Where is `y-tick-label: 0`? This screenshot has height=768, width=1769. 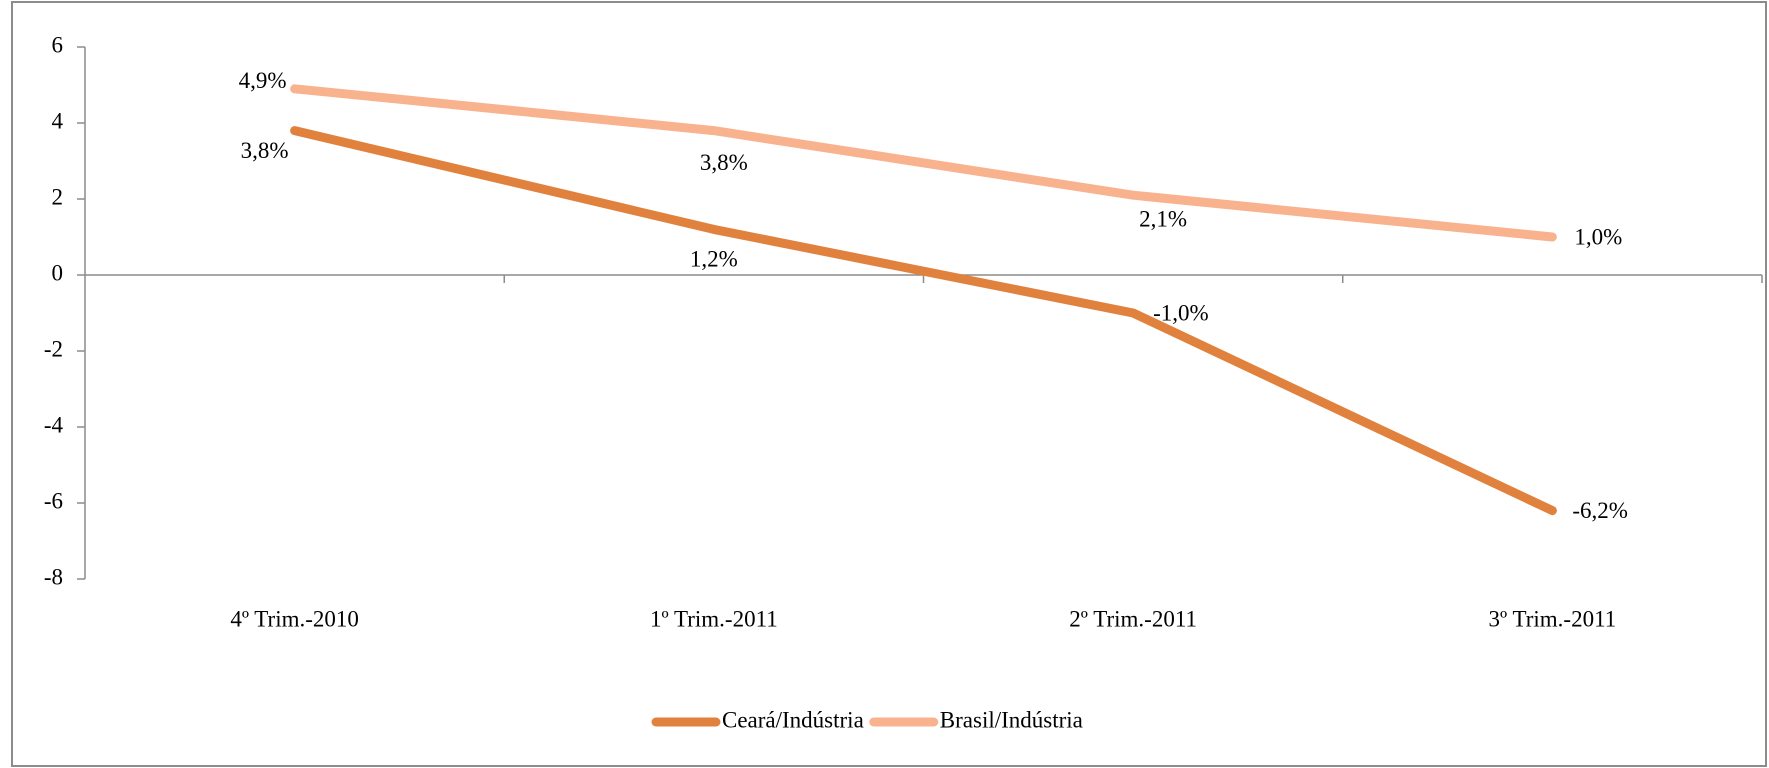 y-tick-label: 0 is located at coordinates (58, 272).